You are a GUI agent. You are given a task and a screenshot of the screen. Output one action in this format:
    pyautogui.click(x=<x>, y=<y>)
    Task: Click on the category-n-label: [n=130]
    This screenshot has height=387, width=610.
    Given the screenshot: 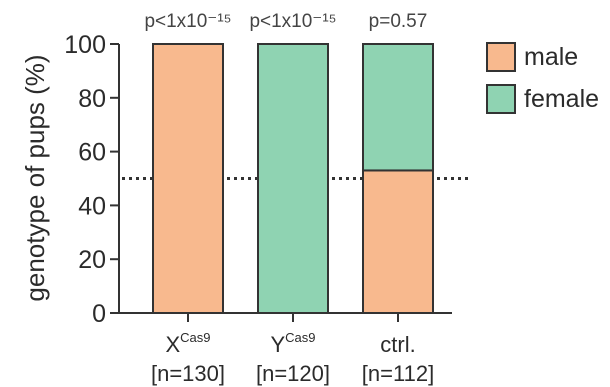 What is the action you would take?
    pyautogui.click(x=188, y=373)
    